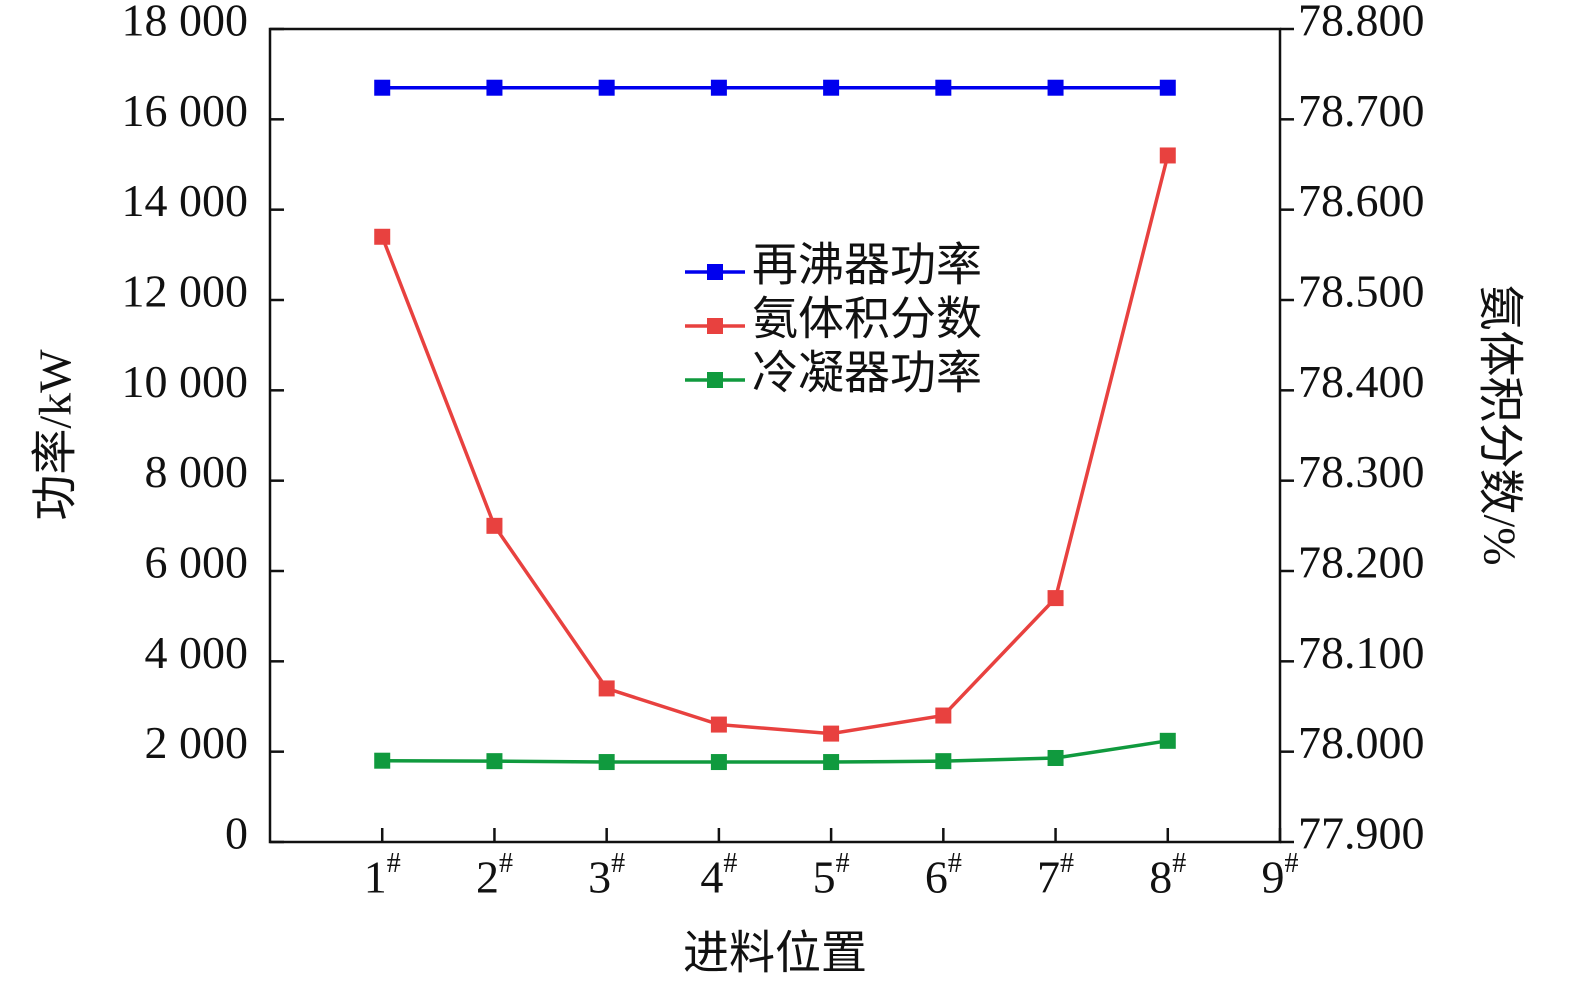 This screenshot has height=994, width=1575. I want to click on legend-label: 氨体积分数, so click(867, 319).